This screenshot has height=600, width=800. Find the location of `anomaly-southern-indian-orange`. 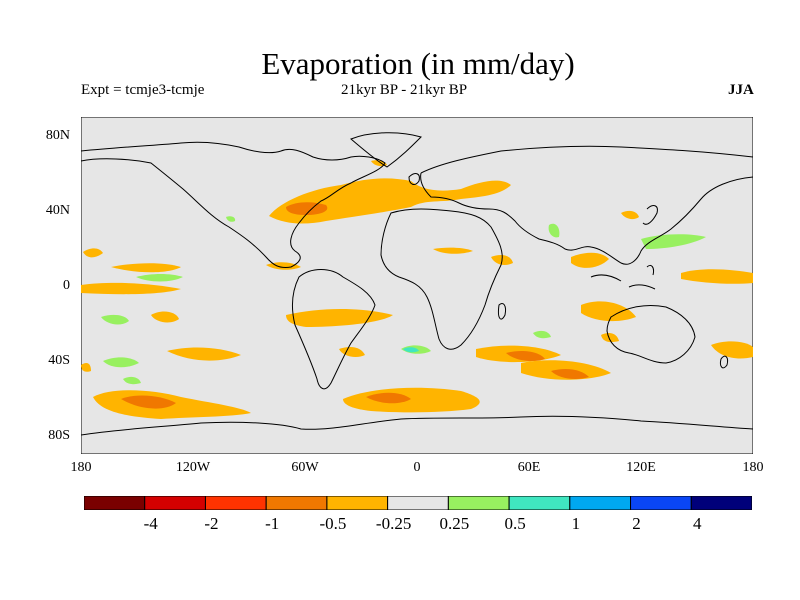

anomaly-southern-indian-orange is located at coordinates (525, 356).